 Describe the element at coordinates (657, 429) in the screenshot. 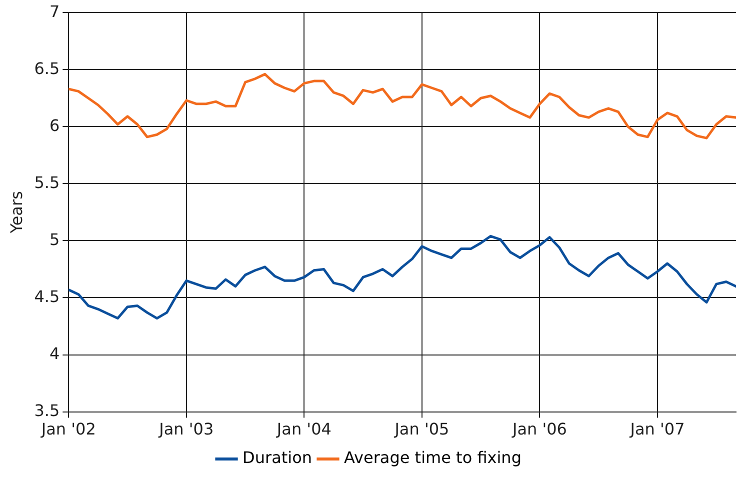

I see `x-tick-label: Jan '07` at that location.